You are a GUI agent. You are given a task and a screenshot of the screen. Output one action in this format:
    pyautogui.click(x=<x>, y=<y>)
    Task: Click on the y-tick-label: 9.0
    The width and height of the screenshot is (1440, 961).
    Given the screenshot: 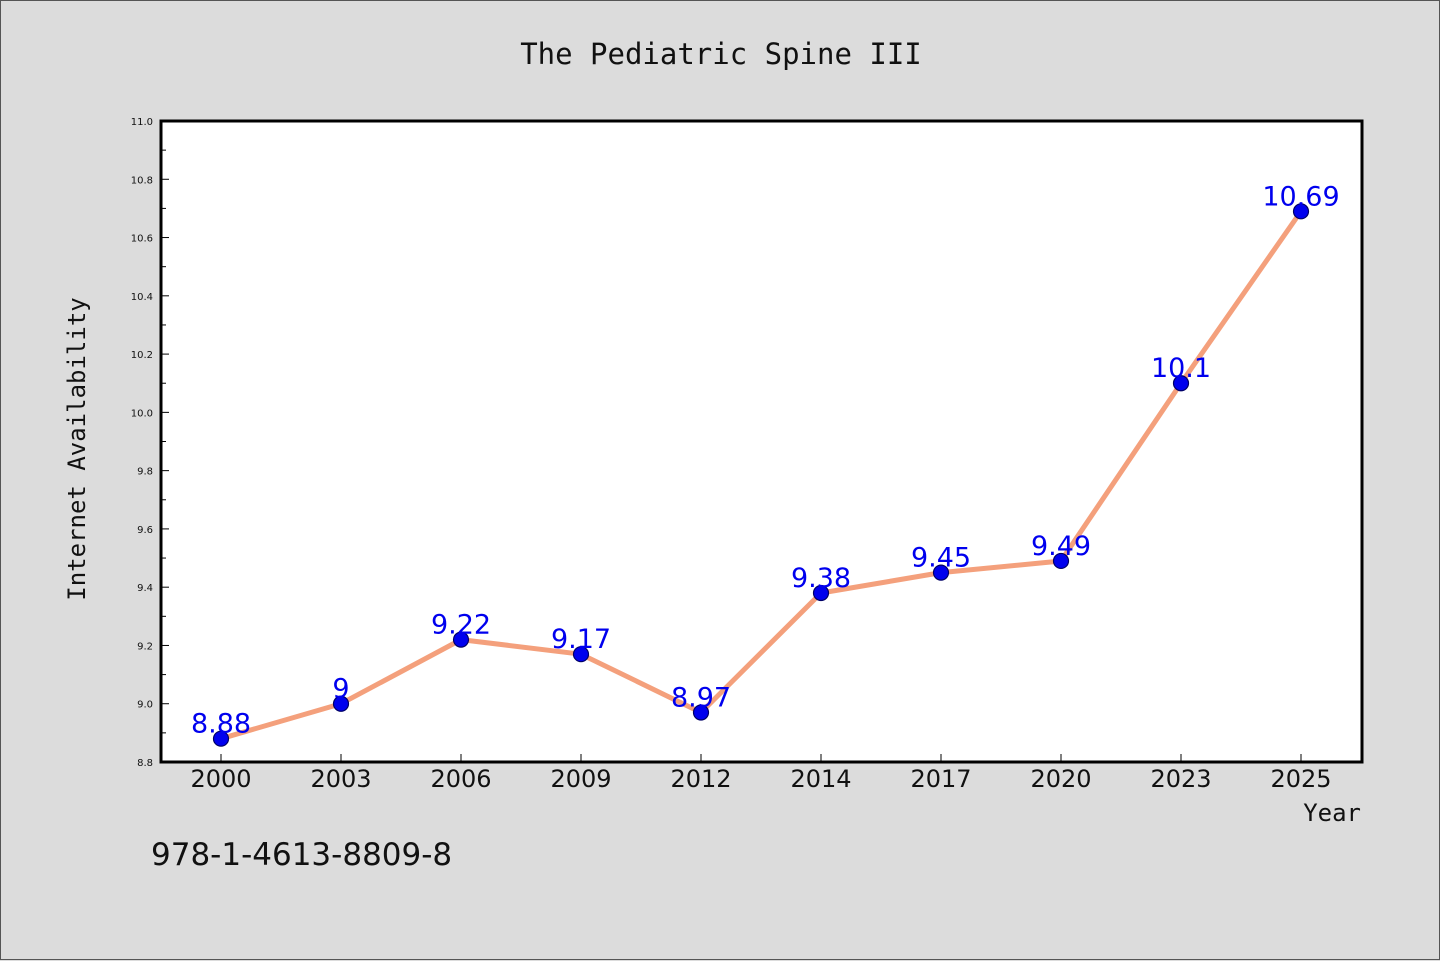 What is the action you would take?
    pyautogui.click(x=145, y=705)
    